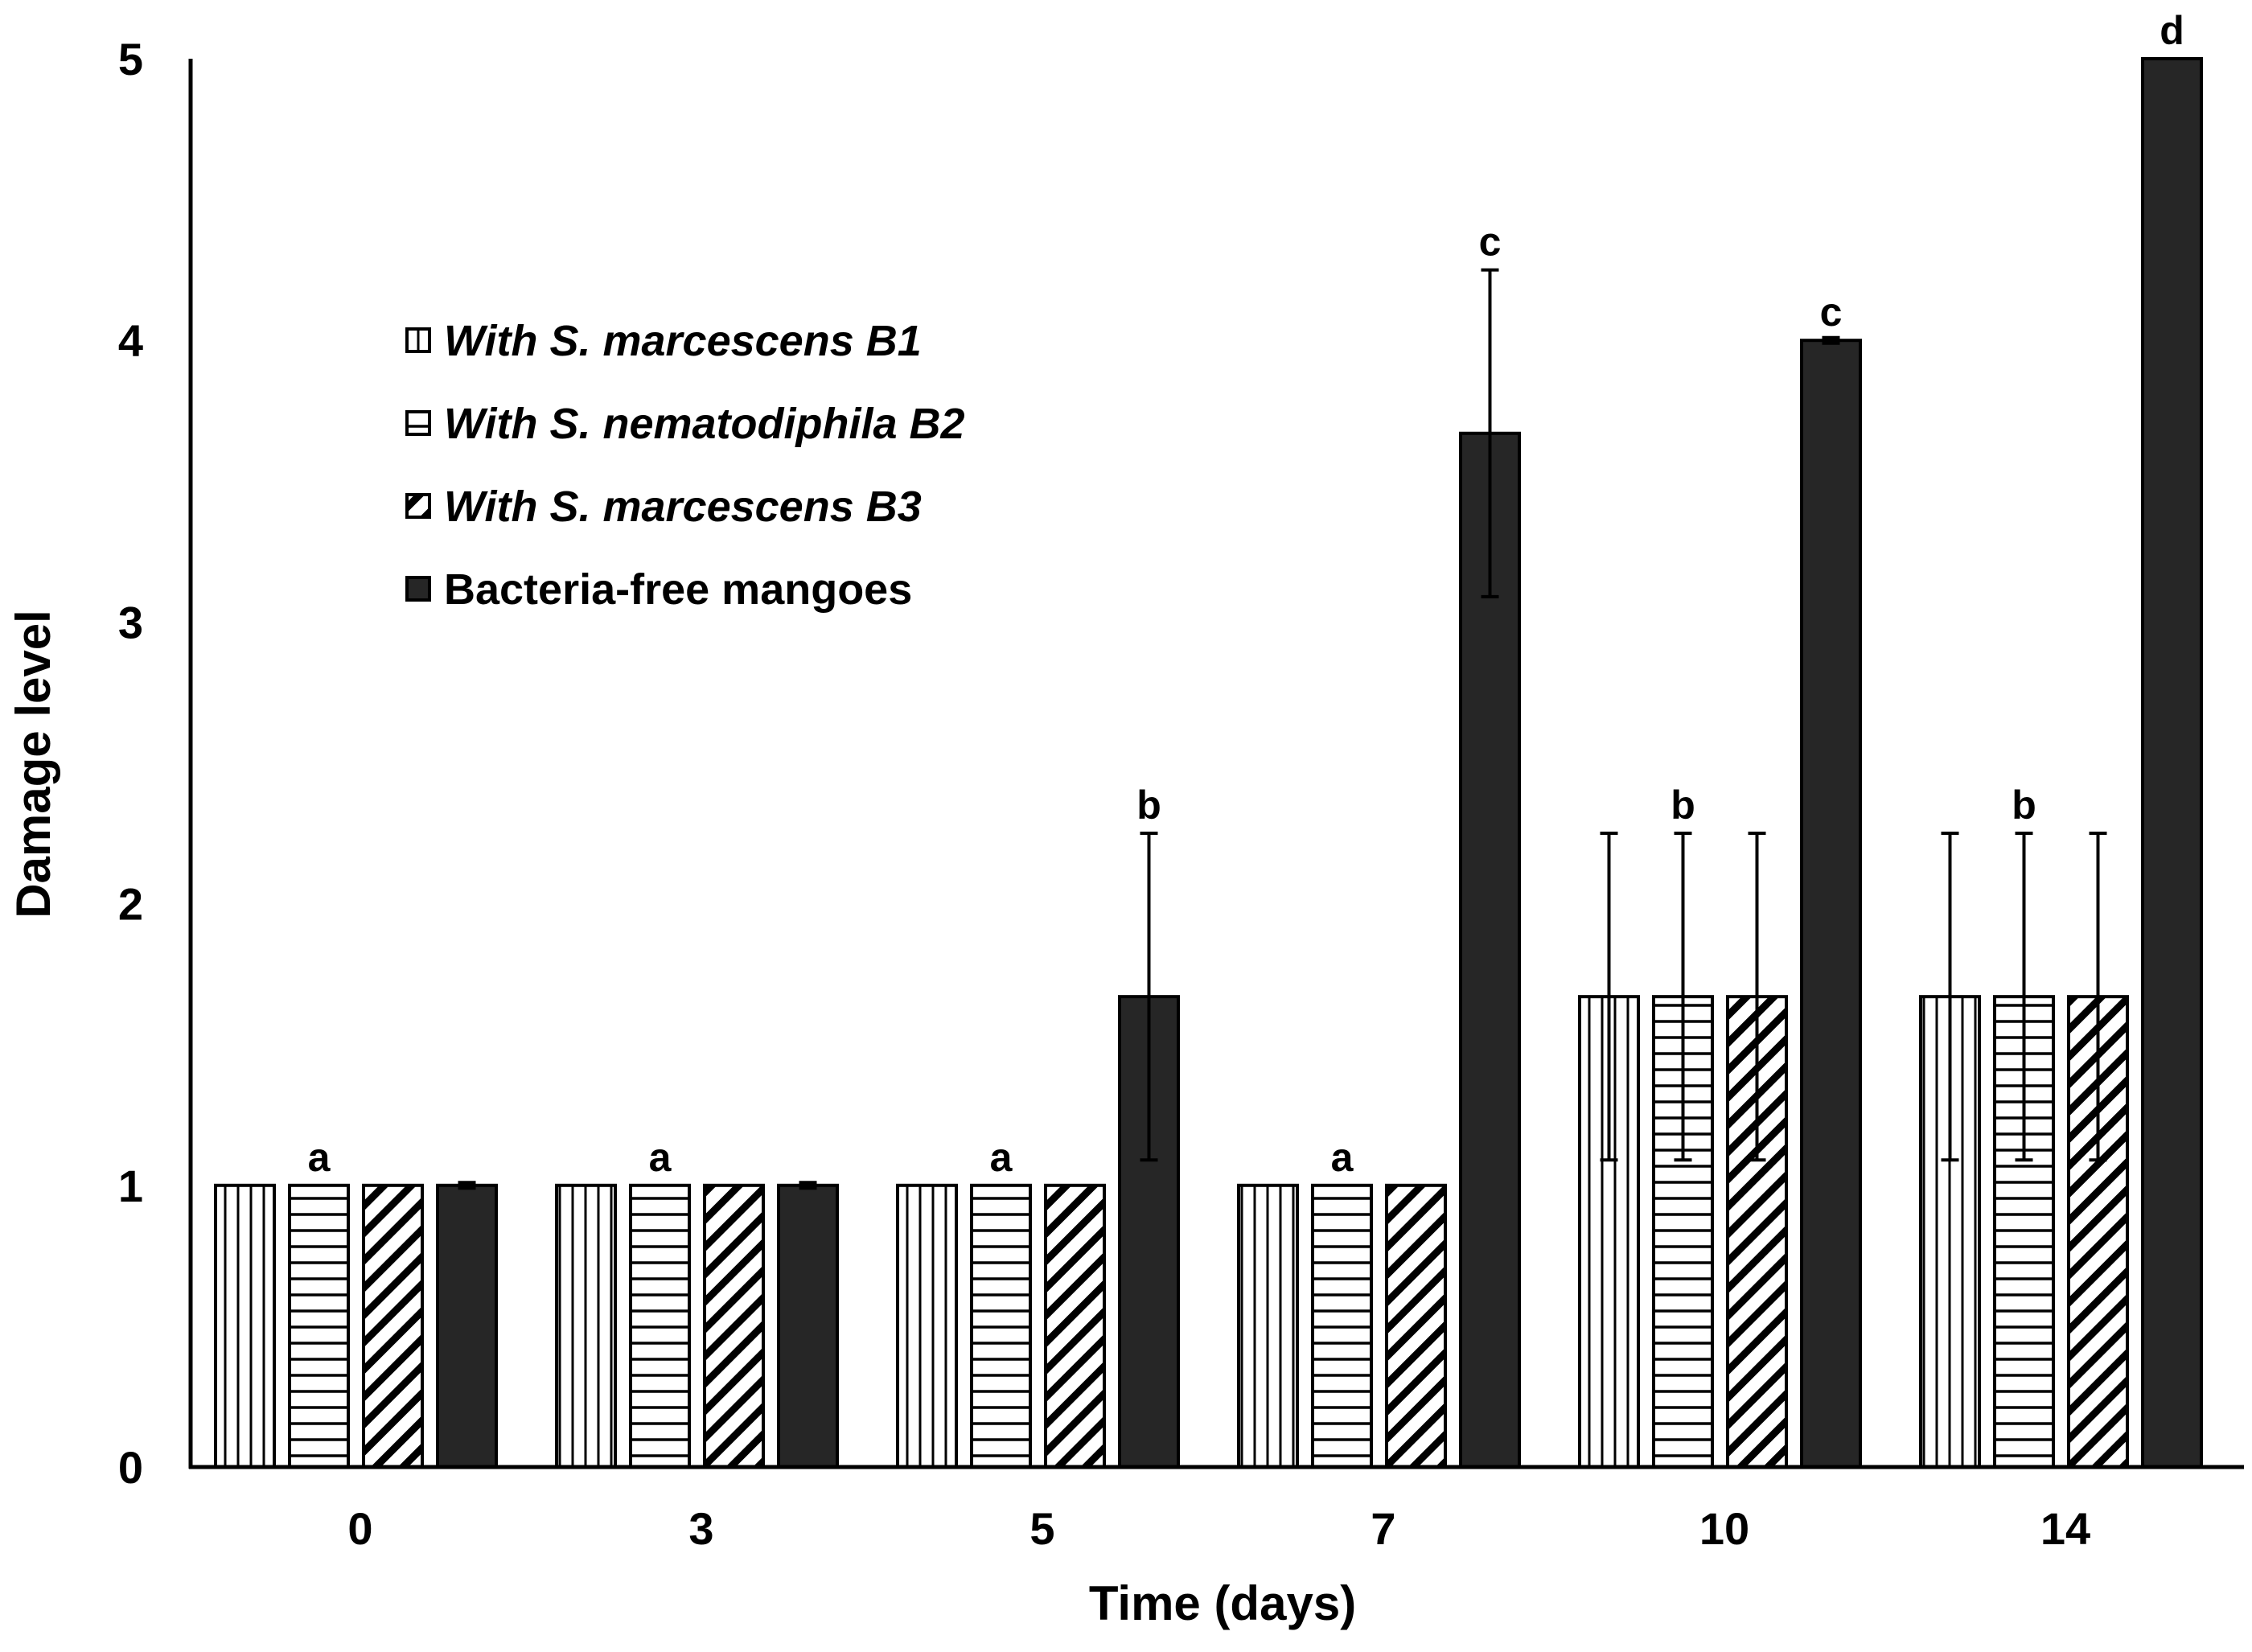  Describe the element at coordinates (683, 507) in the screenshot. I see `legend-label: With S. marcescens B3` at that location.